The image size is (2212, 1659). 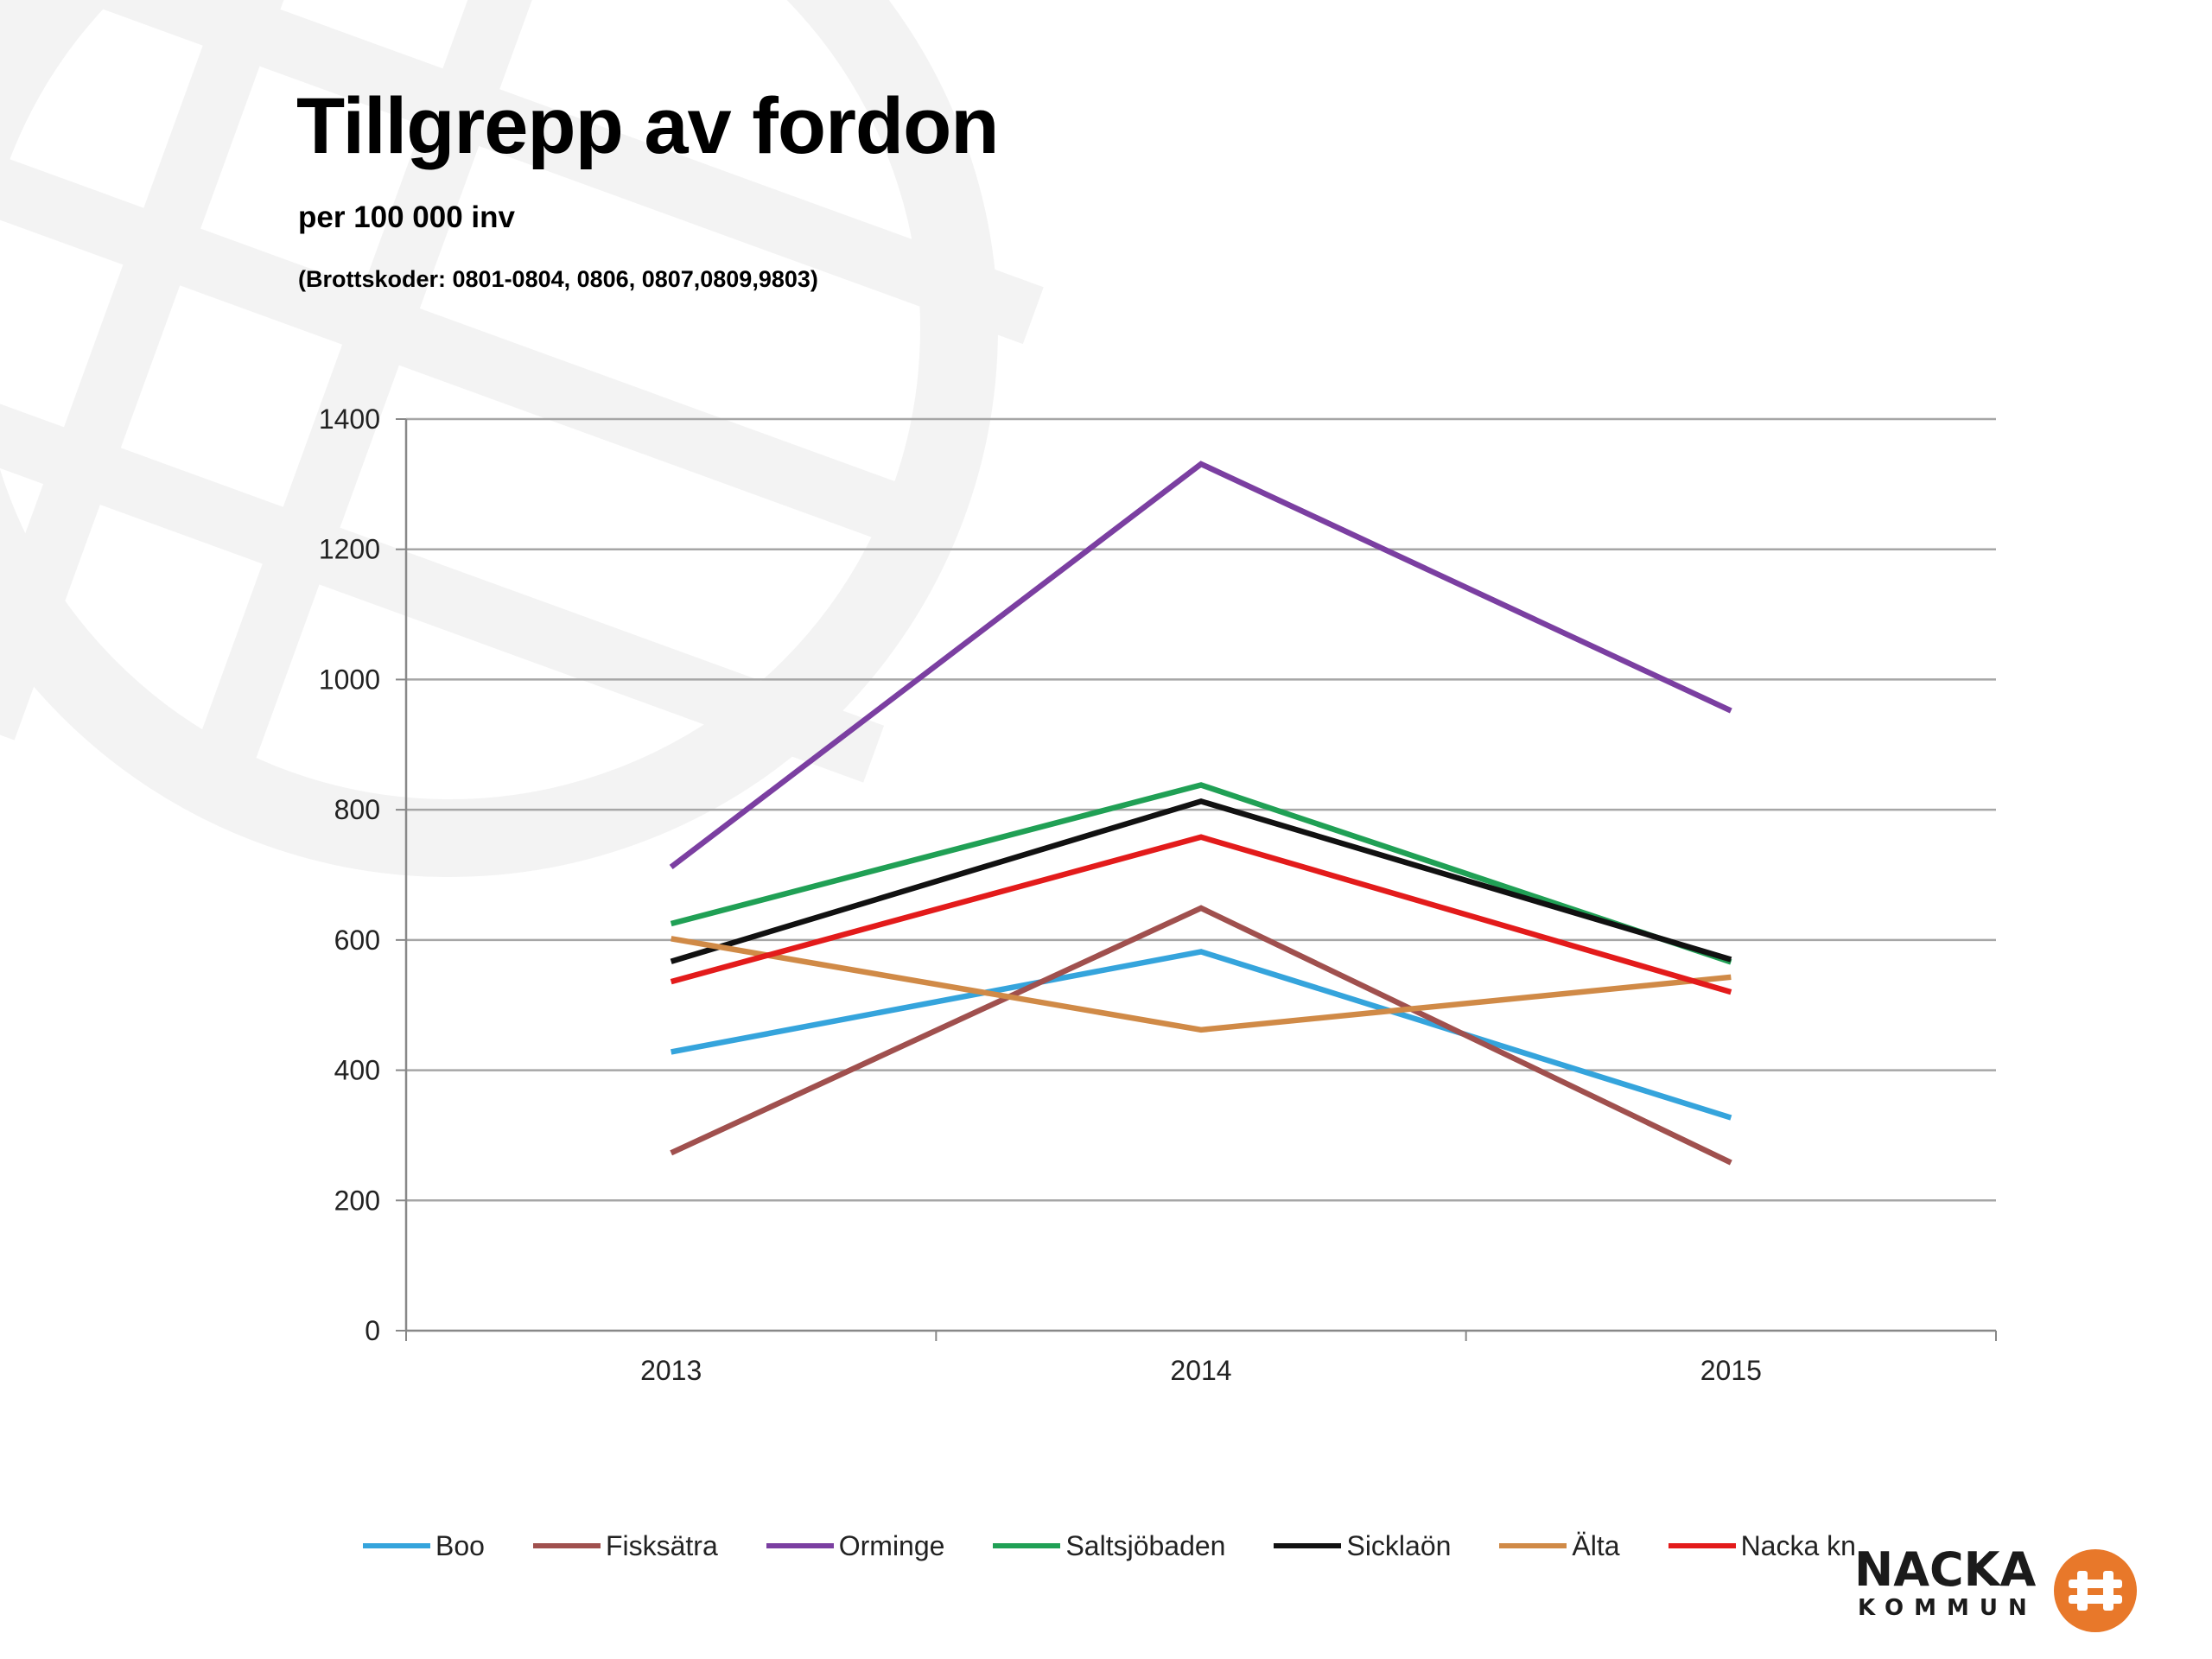 What do you see at coordinates (1596, 1545) in the screenshot?
I see `legend-label: Älta` at bounding box center [1596, 1545].